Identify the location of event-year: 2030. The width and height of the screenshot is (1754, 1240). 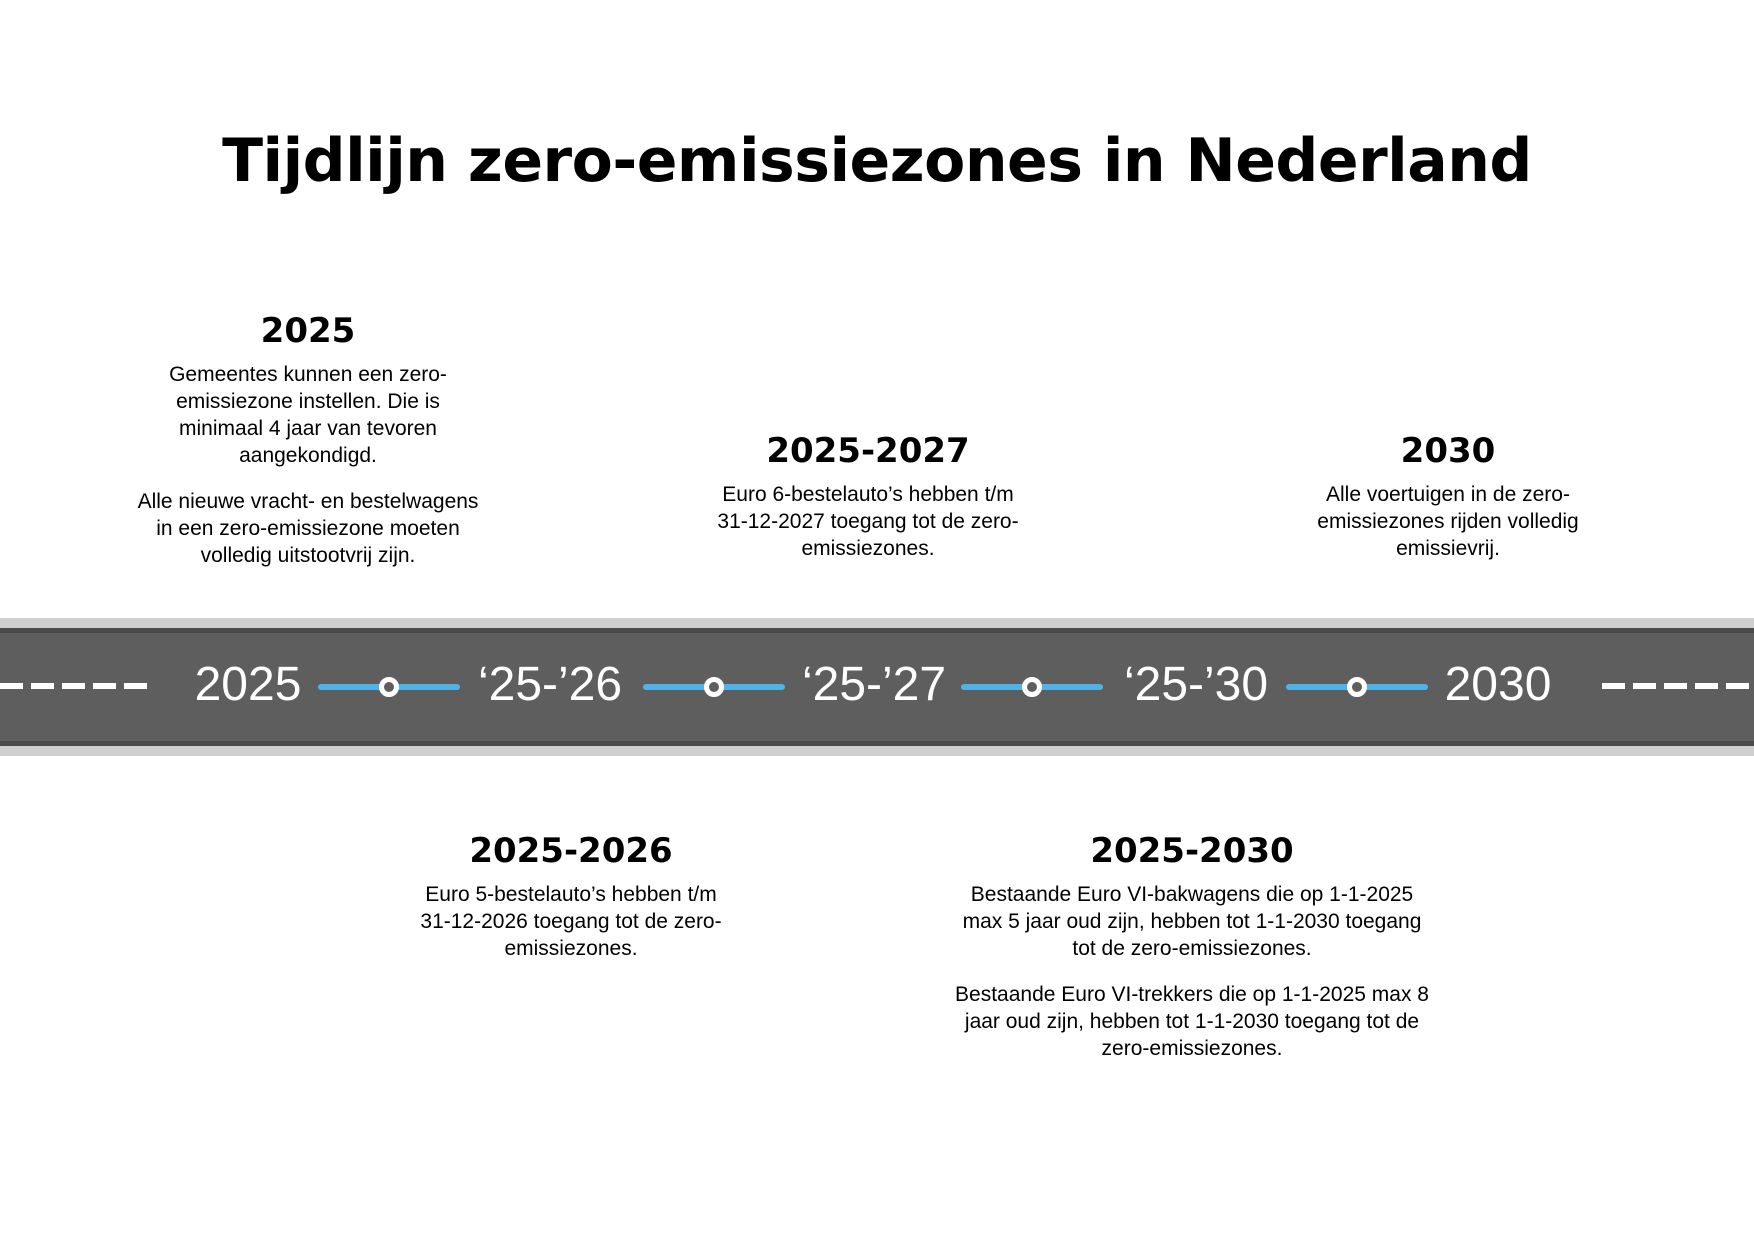
(1448, 451).